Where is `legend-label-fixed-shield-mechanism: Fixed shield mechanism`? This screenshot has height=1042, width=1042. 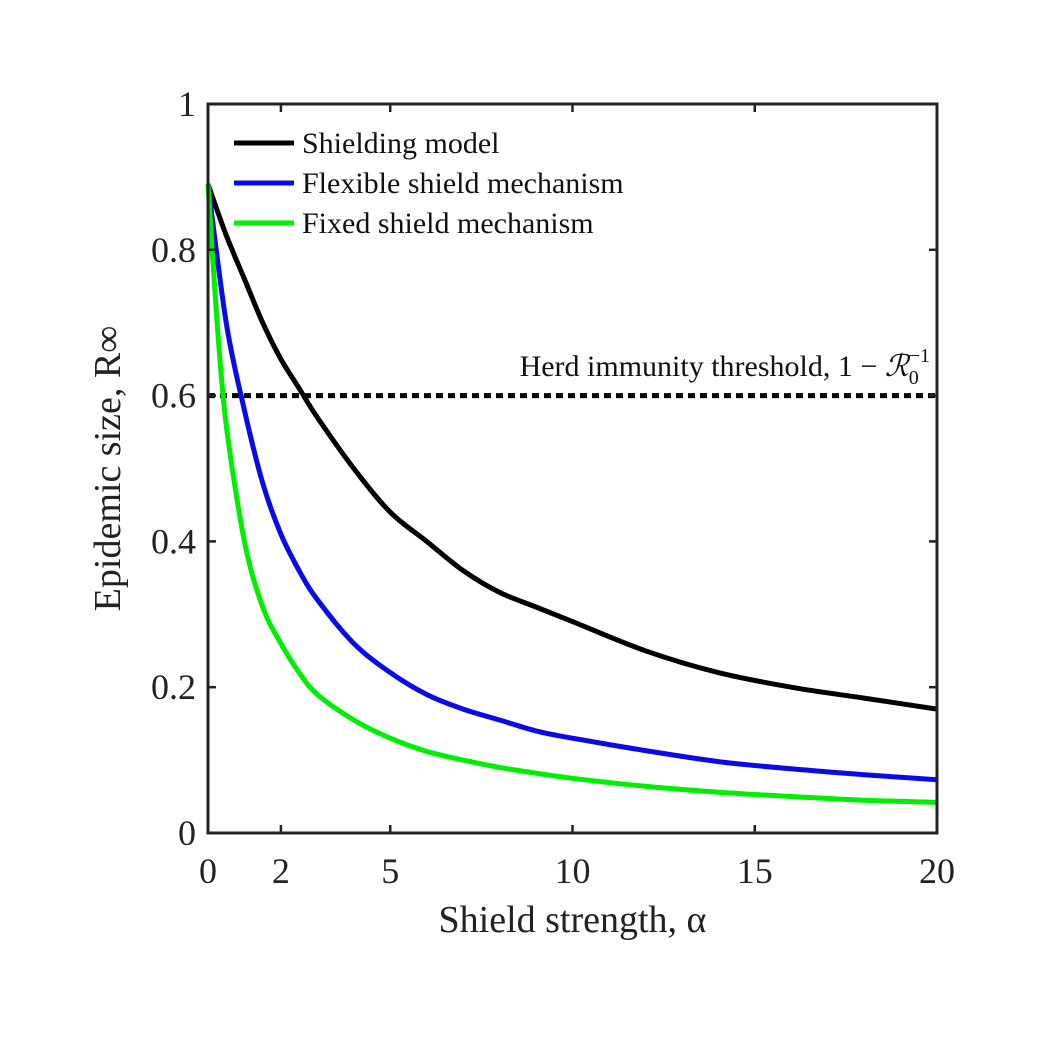
legend-label-fixed-shield-mechanism: Fixed shield mechanism is located at coordinates (448, 223).